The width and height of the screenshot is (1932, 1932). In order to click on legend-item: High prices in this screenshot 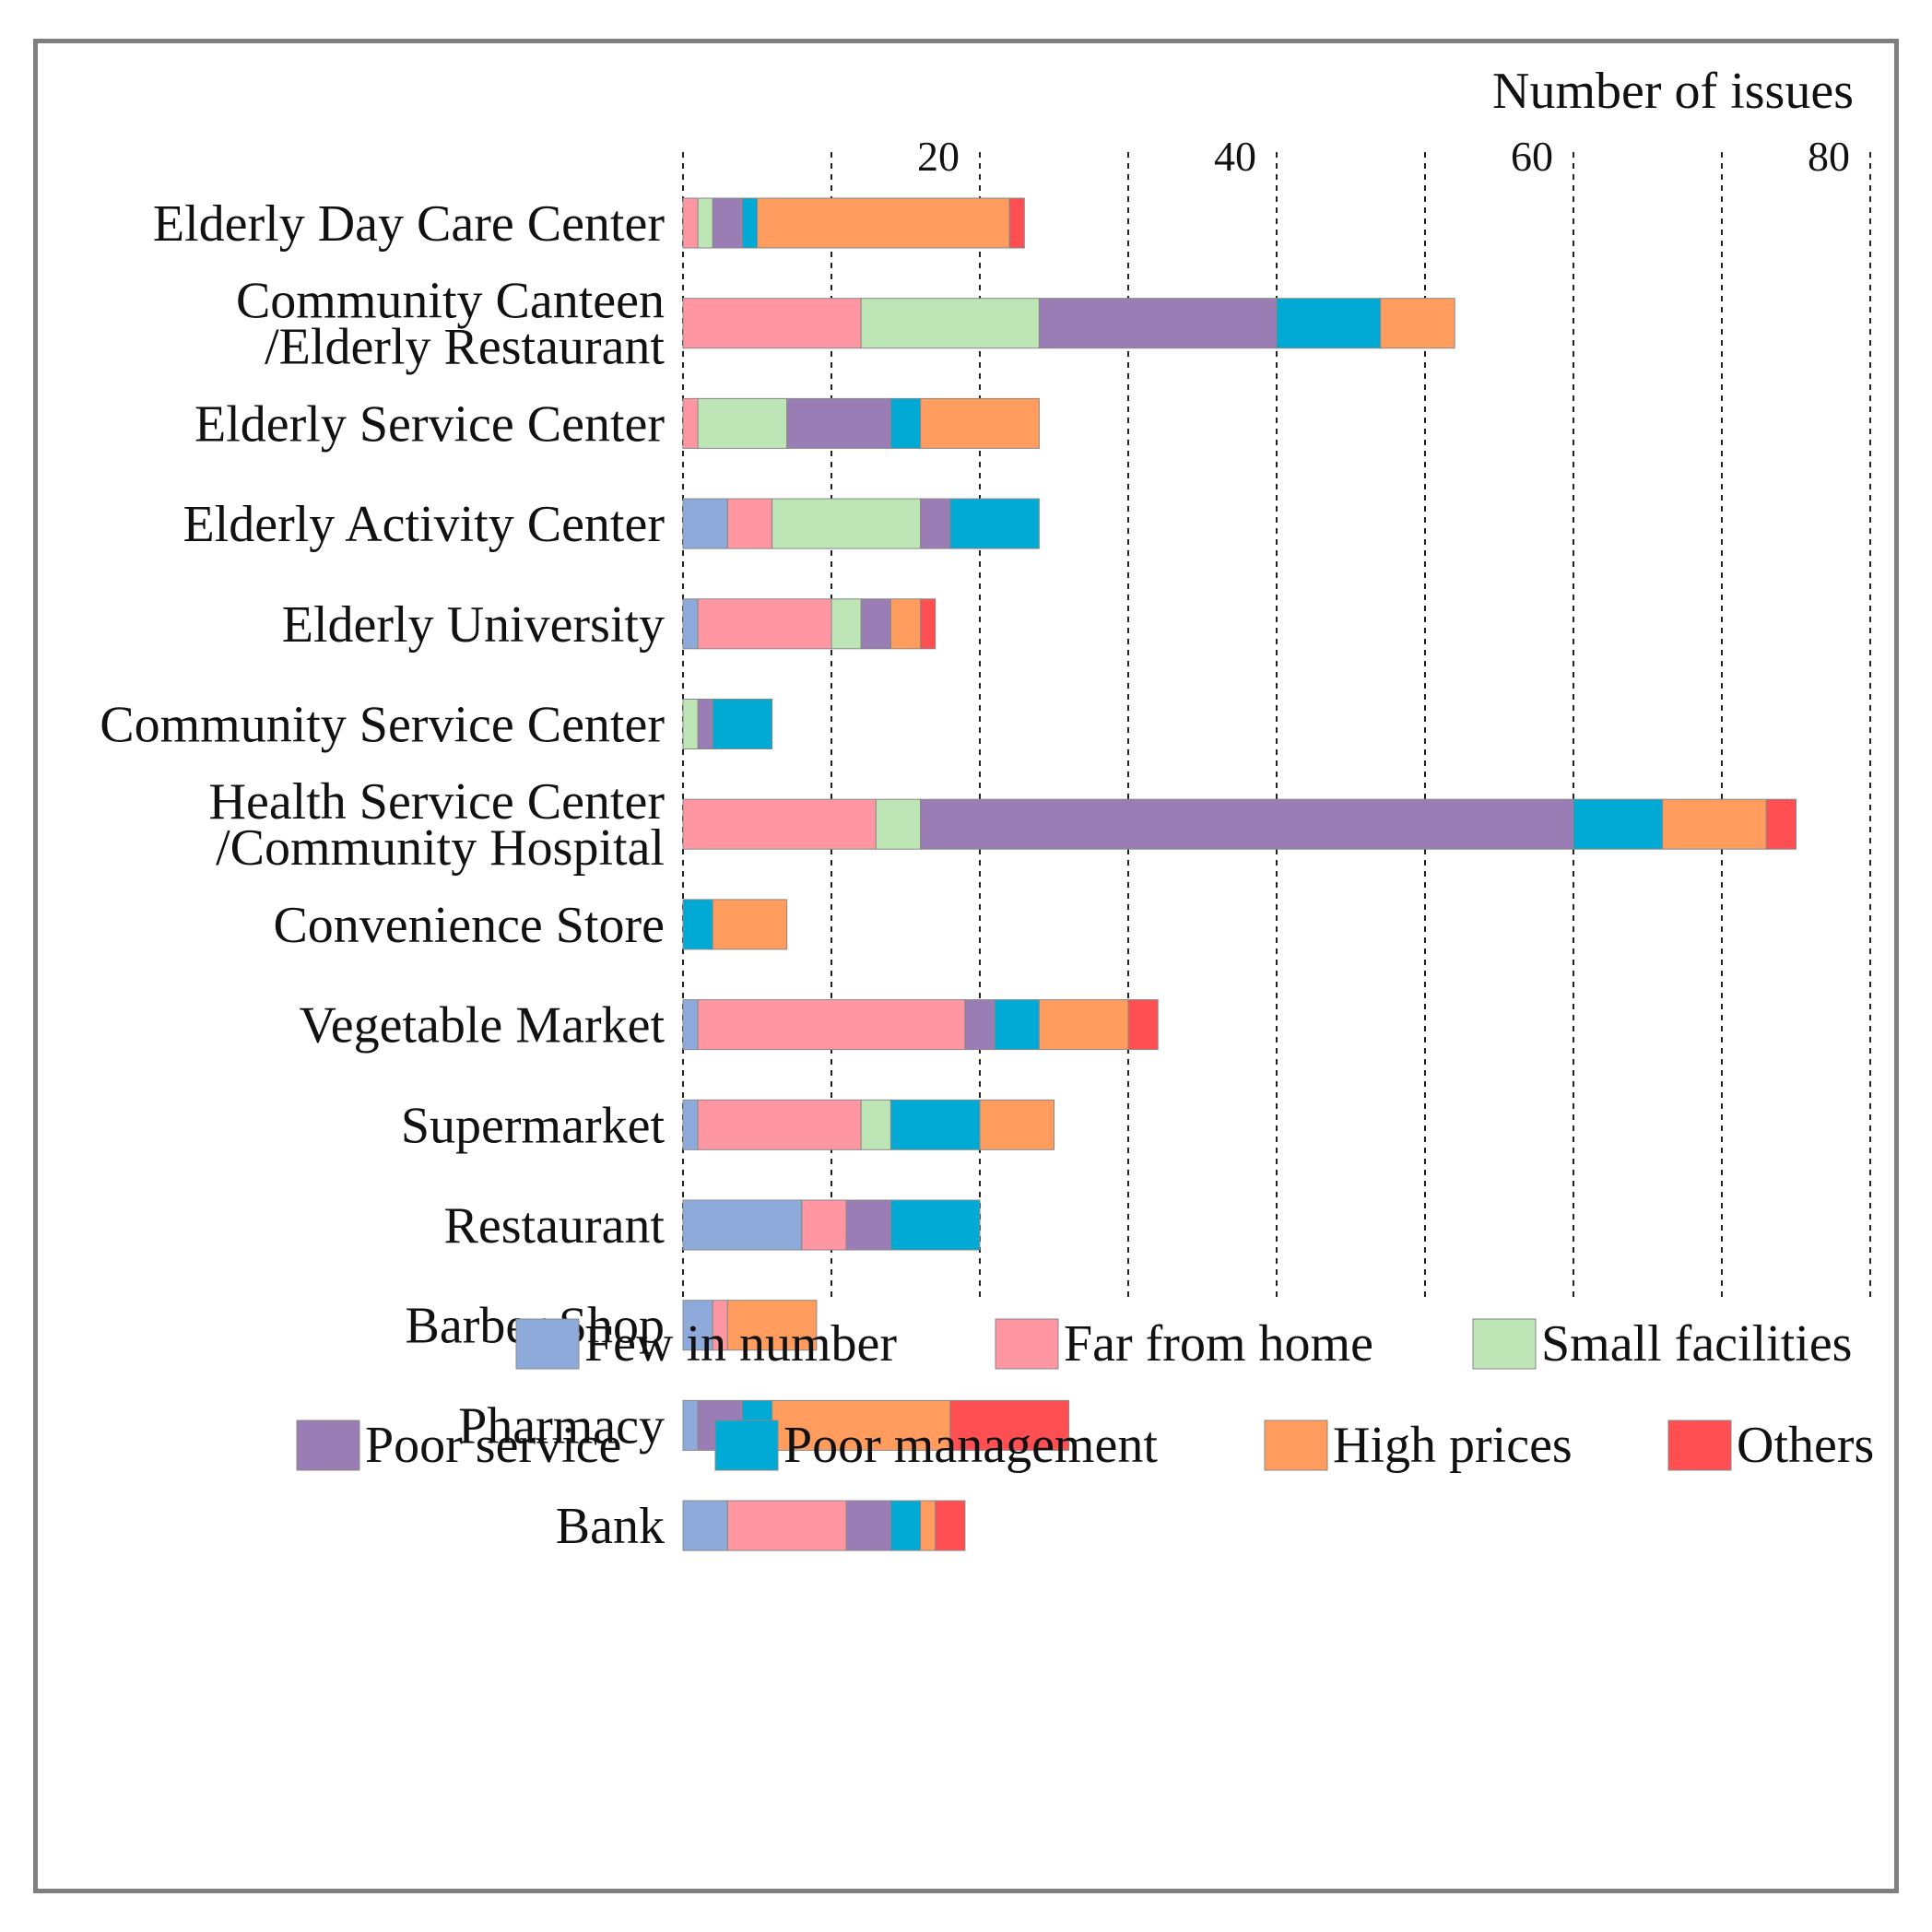, I will do `click(1418, 1445)`.